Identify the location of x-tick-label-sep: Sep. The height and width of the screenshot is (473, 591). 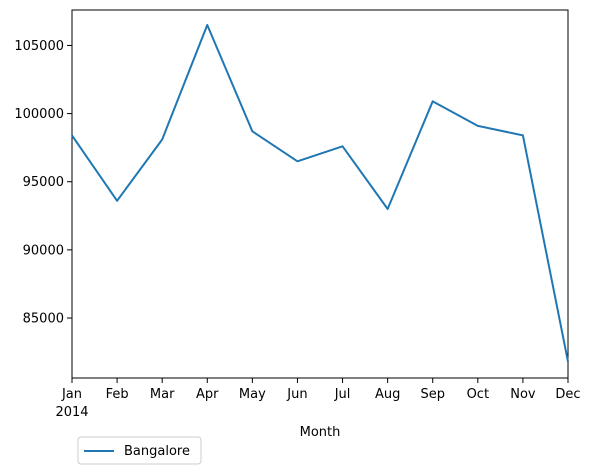
(432, 394).